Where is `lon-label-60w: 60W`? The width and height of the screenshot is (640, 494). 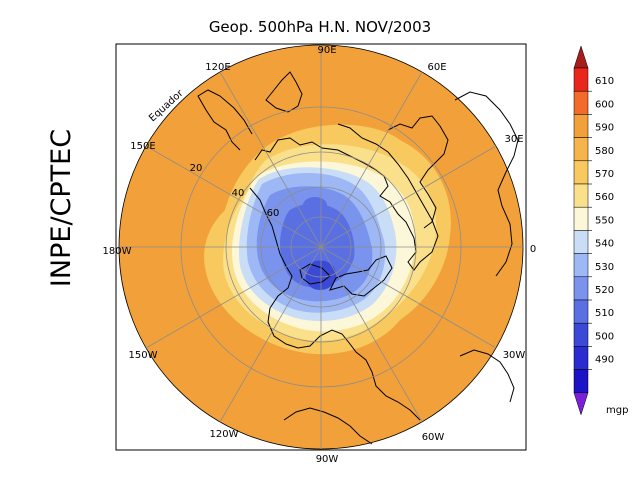
lon-label-60w: 60W is located at coordinates (433, 437).